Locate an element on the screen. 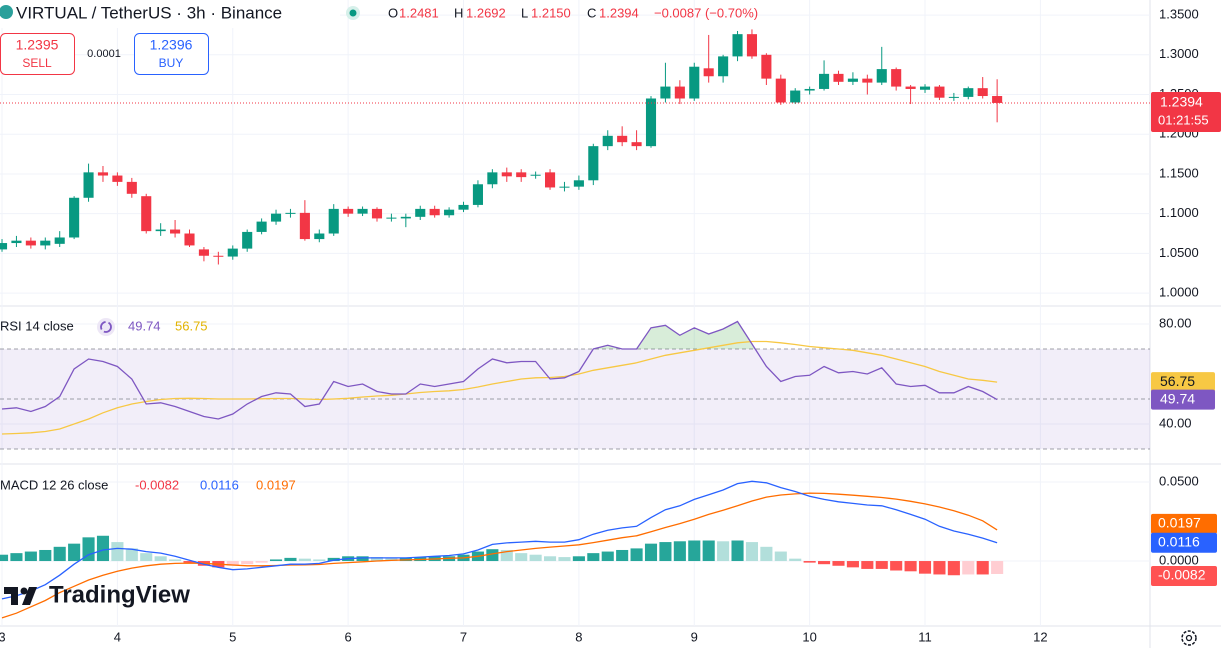 The width and height of the screenshot is (1221, 648). macd-badge-label: 0.0116 is located at coordinates (1179, 541).